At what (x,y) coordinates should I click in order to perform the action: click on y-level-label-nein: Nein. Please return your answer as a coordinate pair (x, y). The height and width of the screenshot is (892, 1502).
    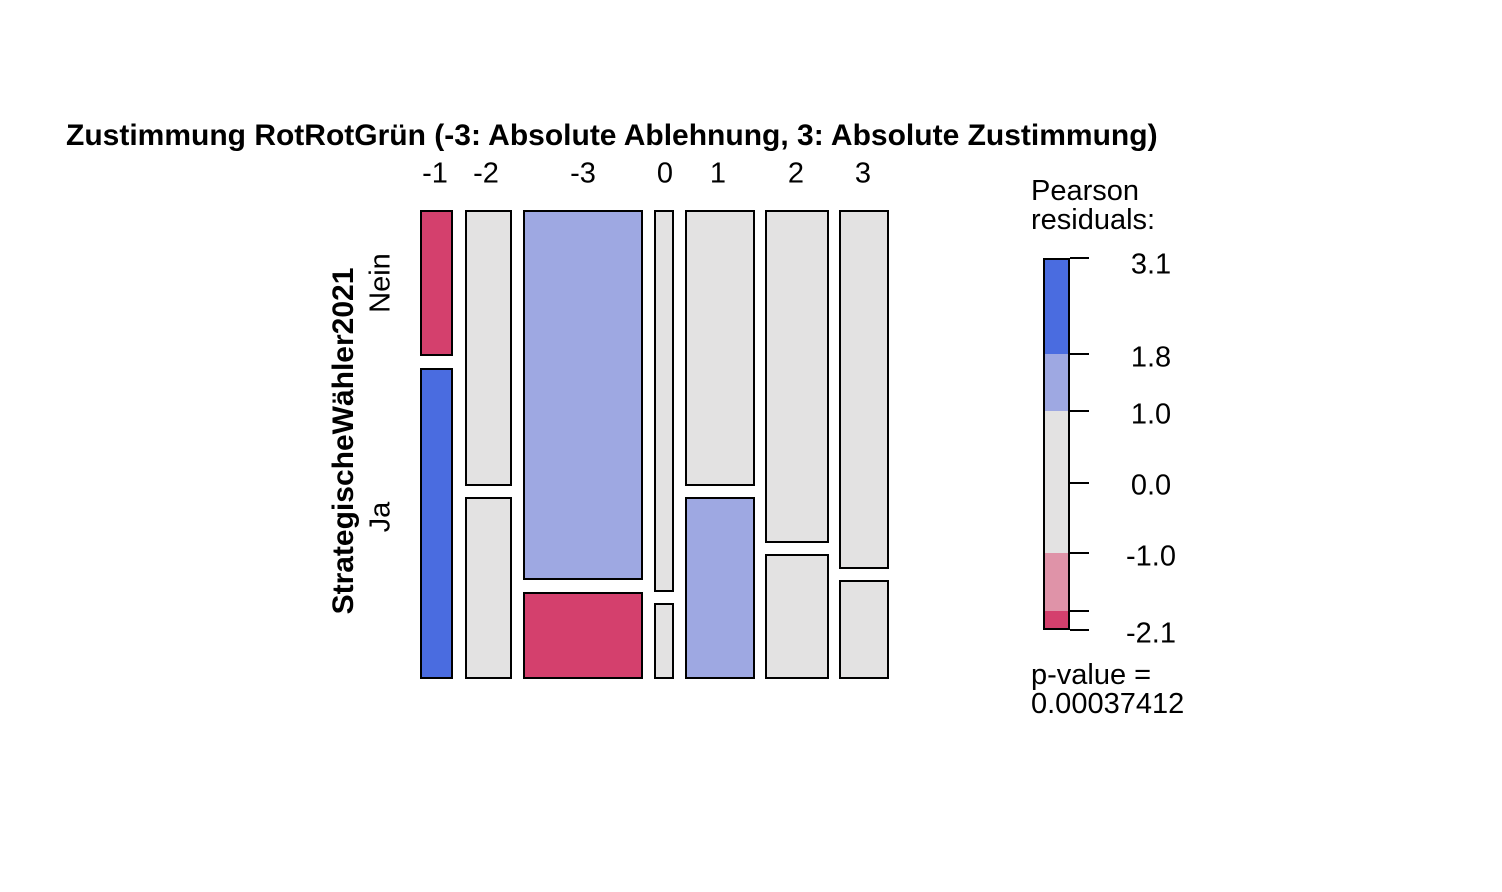
    Looking at the image, I should click on (380, 283).